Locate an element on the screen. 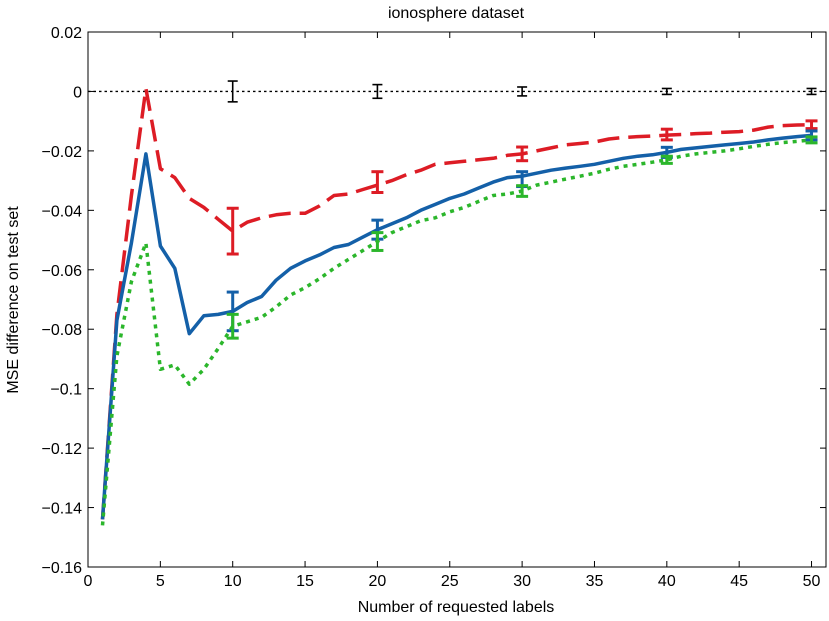 The height and width of the screenshot is (621, 829). y-tick-label: 0 is located at coordinates (77, 92).